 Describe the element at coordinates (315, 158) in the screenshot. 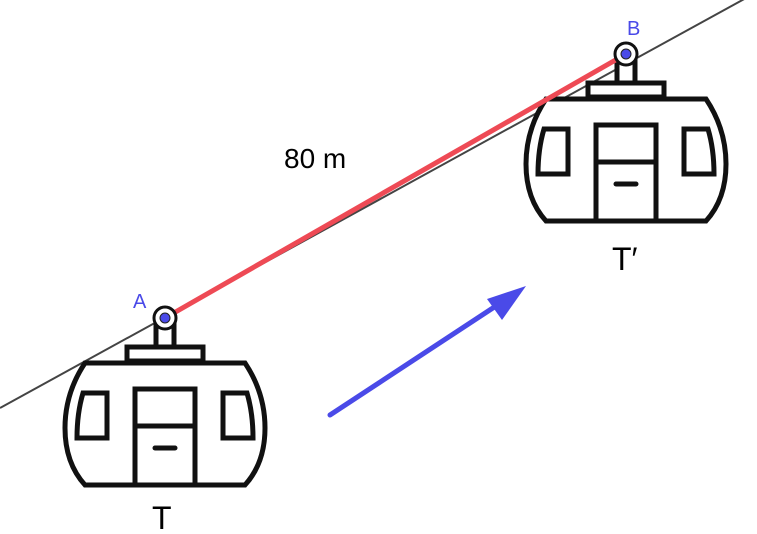

I see `distance-label: 80 m` at that location.